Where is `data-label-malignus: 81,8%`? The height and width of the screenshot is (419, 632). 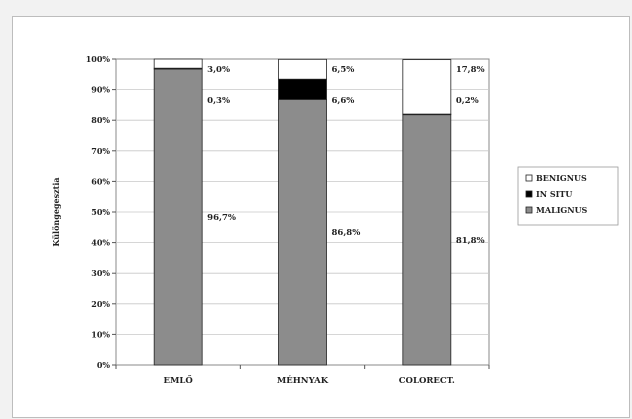
data-label-malignus: 81,8% is located at coordinates (470, 241).